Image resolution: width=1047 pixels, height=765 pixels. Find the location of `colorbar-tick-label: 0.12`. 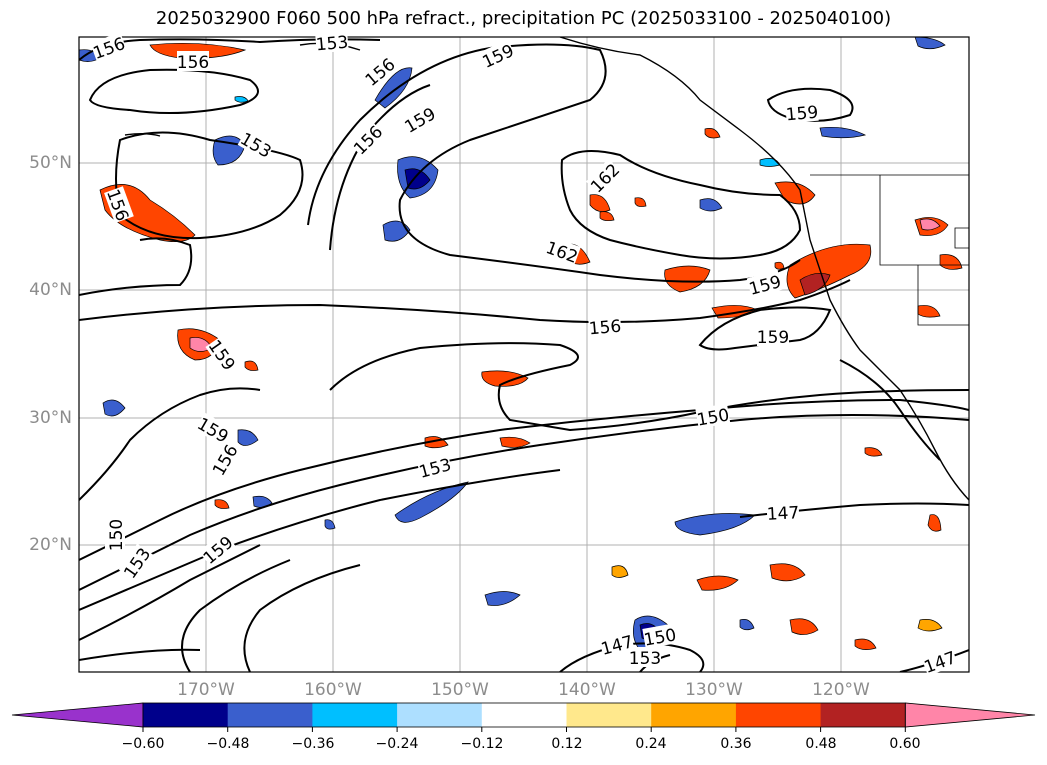

colorbar-tick-label: 0.12 is located at coordinates (567, 744).